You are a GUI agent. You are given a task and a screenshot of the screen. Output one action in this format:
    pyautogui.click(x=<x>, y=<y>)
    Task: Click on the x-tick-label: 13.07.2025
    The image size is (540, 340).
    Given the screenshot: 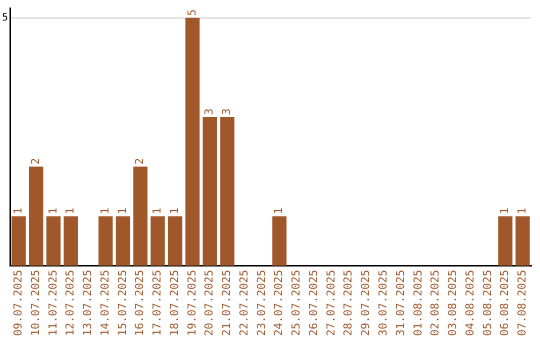 What is the action you would take?
    pyautogui.click(x=87, y=303)
    